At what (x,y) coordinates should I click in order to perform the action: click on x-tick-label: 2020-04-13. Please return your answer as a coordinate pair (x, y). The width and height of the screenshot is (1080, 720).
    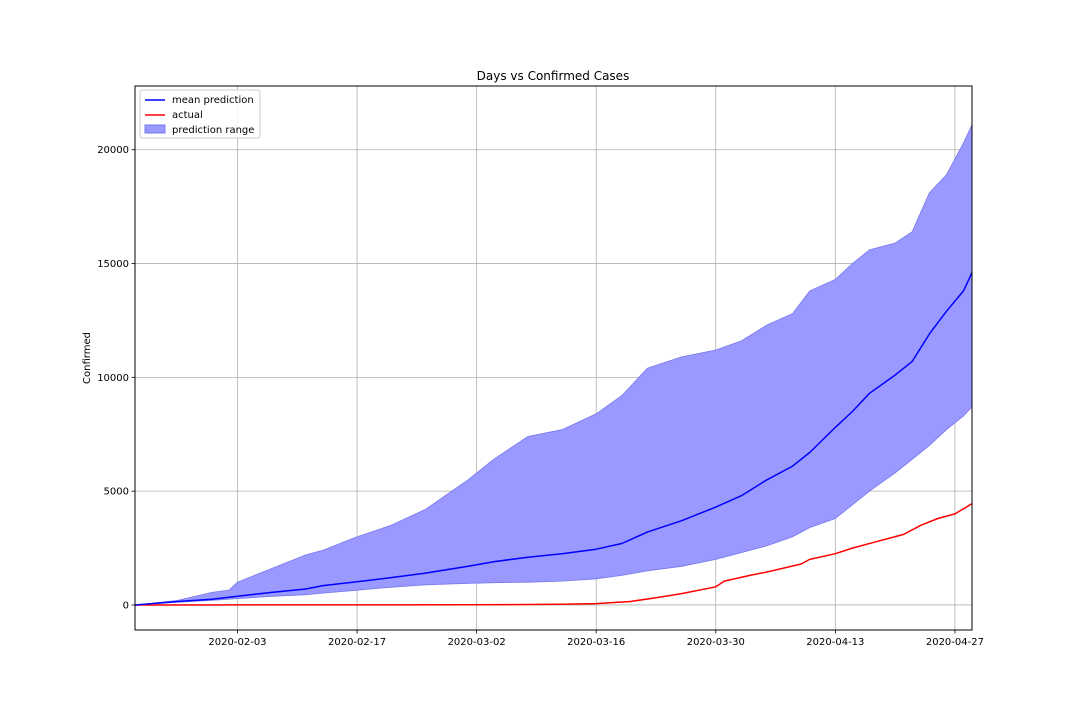
    Looking at the image, I should click on (835, 642).